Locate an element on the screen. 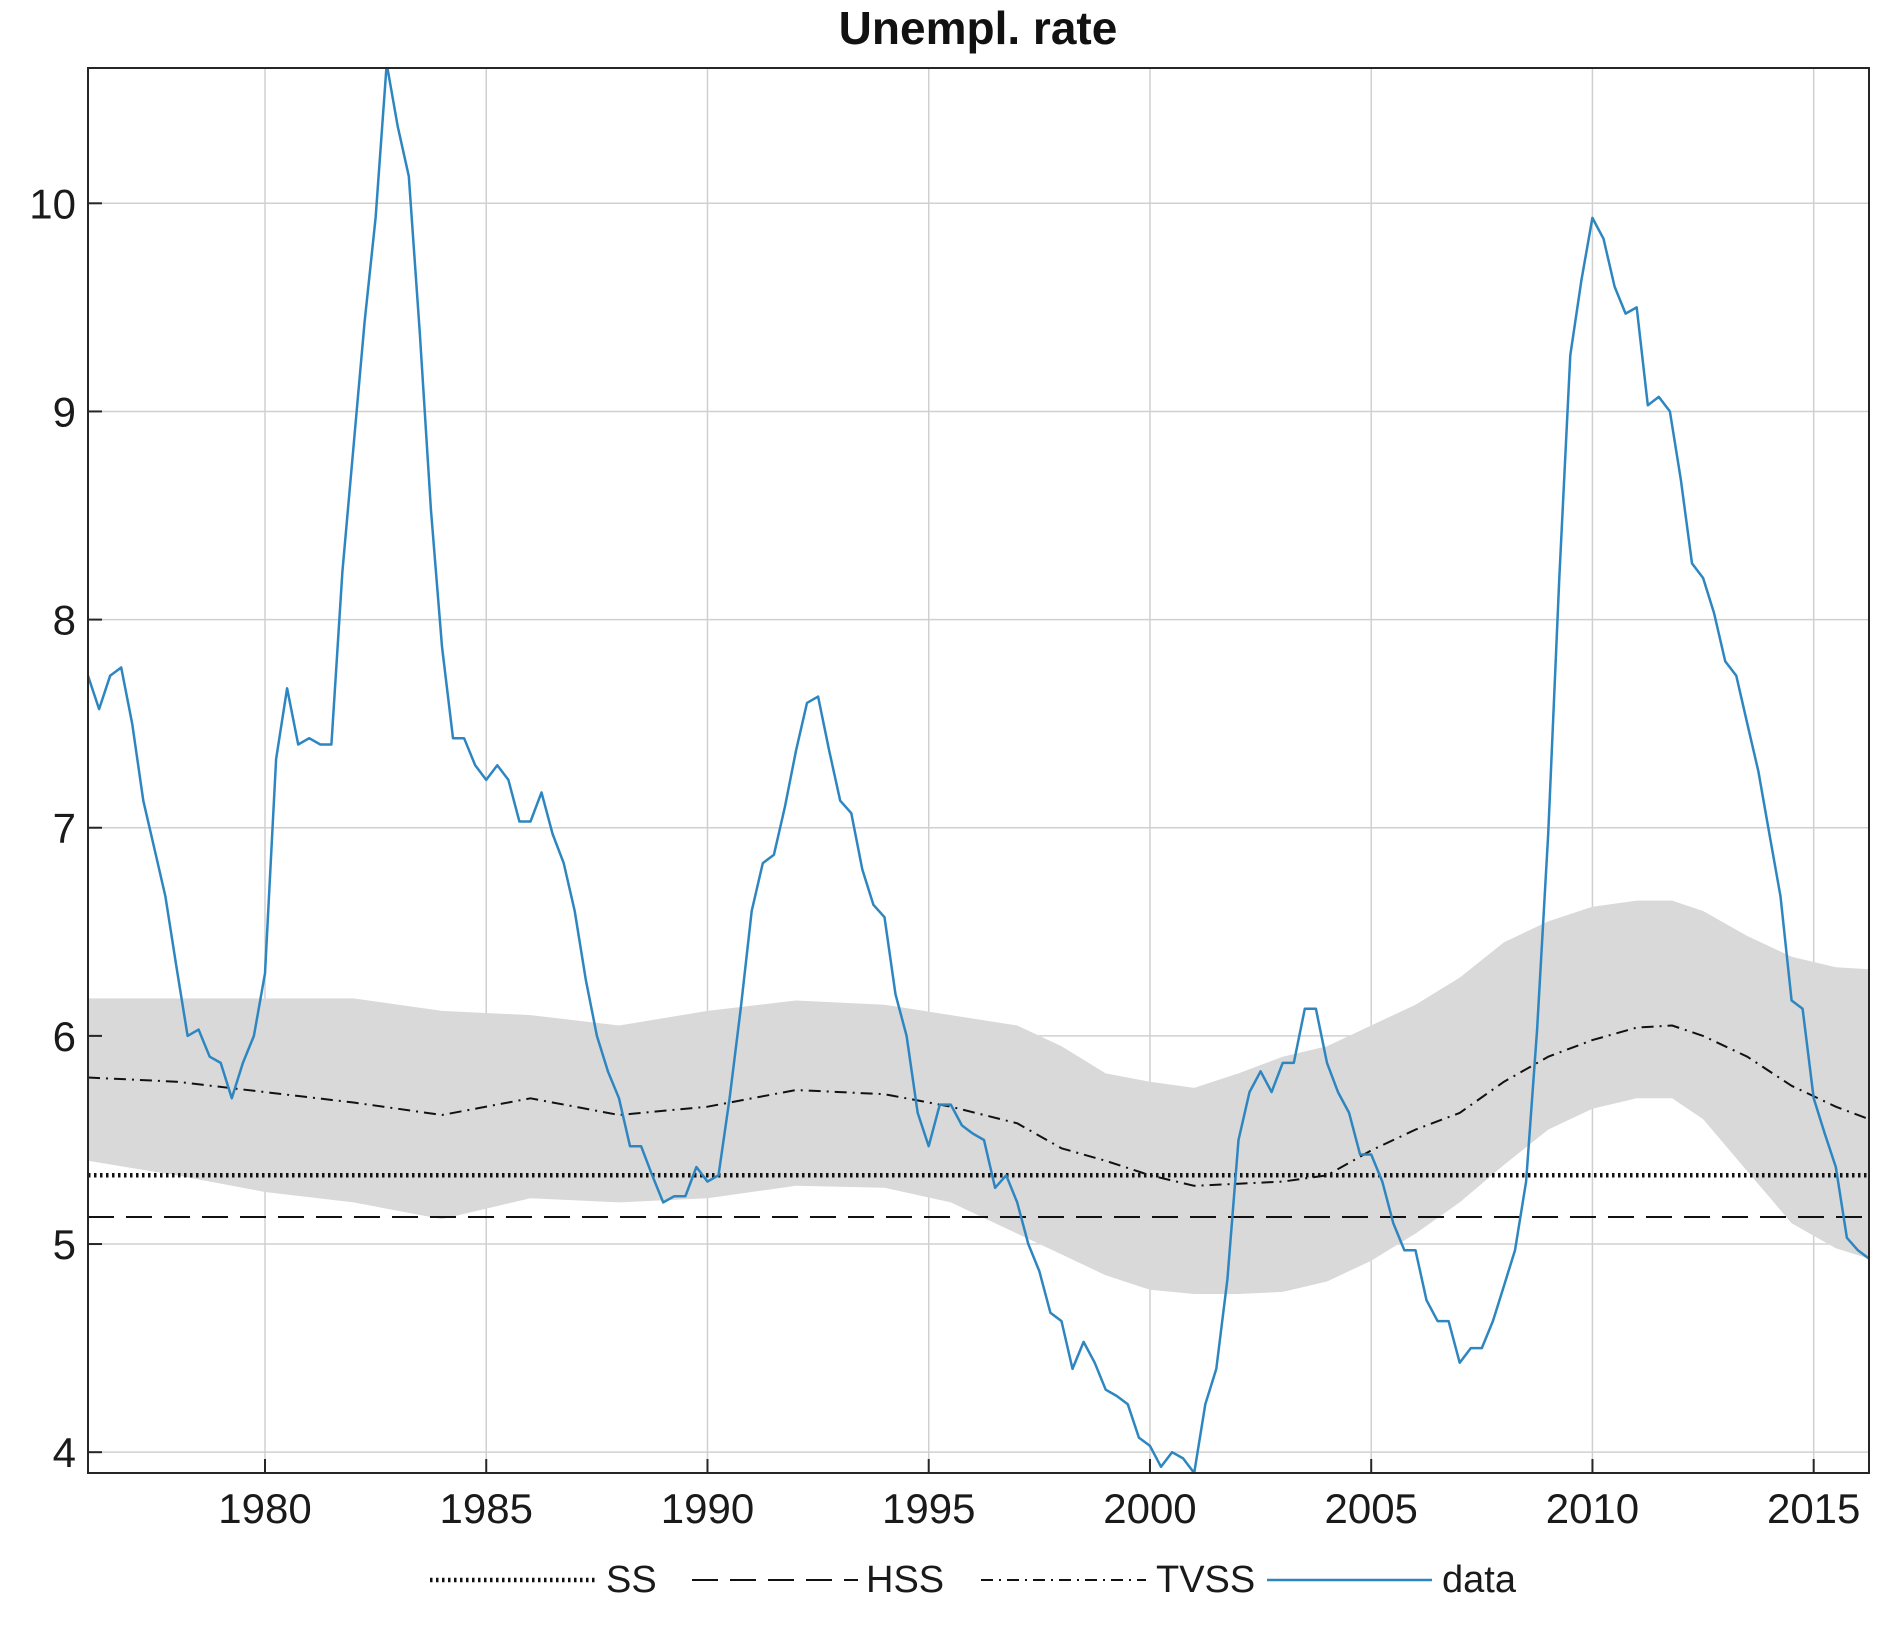 The image size is (1886, 1638). y-axis-ticks: 4 5 6 7 8 9 10 is located at coordinates (65, 828).